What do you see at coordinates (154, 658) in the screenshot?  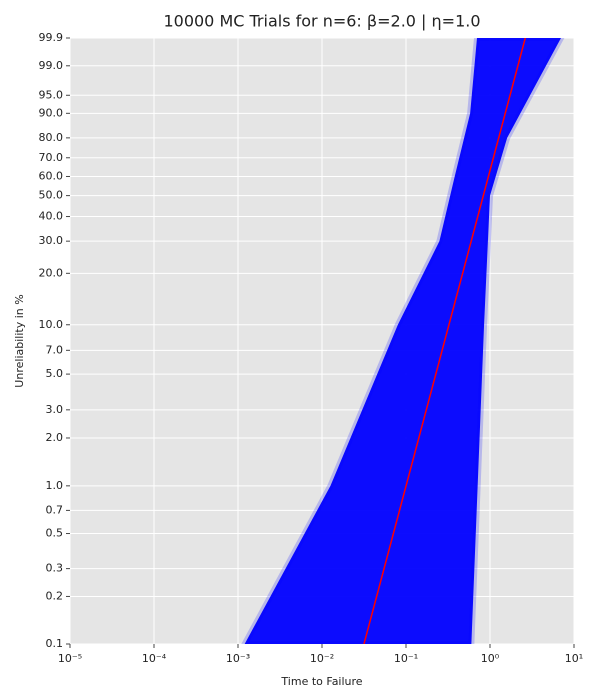 I see `x-tick-label: 10⁻⁴` at bounding box center [154, 658].